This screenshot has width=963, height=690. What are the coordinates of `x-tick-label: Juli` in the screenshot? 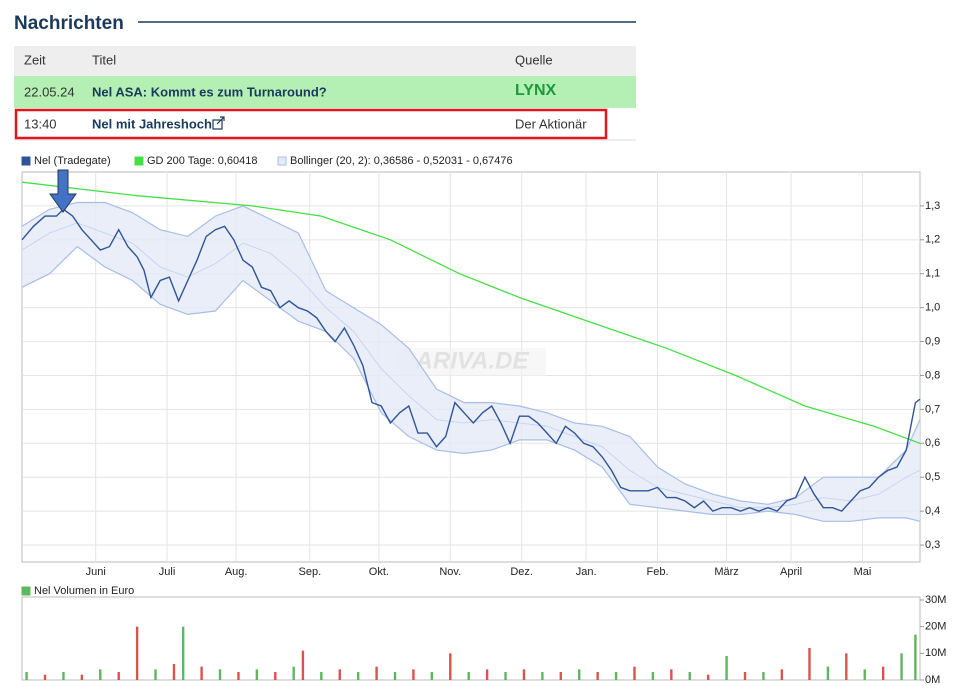 It's located at (167, 572).